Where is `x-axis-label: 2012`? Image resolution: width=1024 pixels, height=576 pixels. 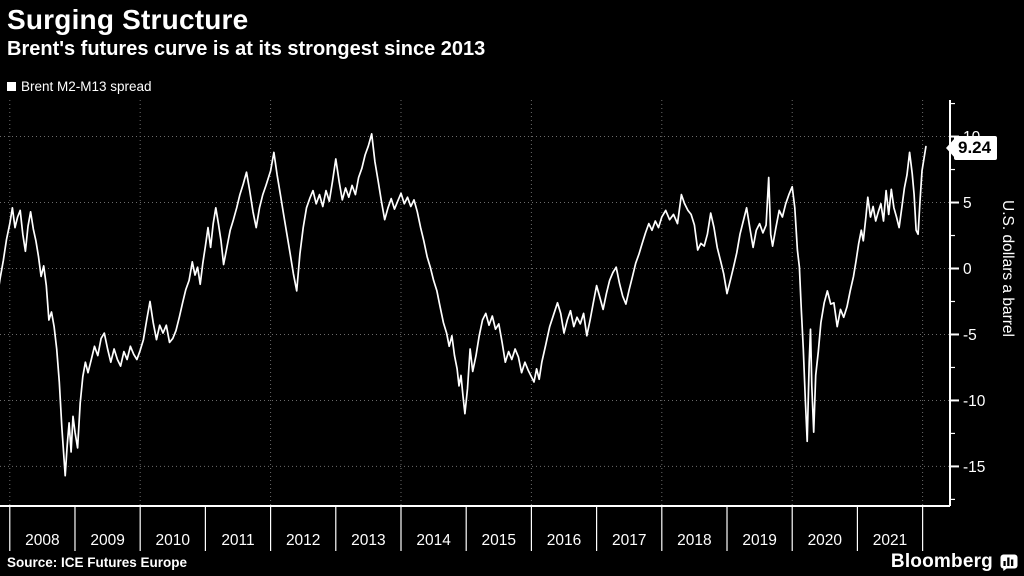 x-axis-label: 2012 is located at coordinates (303, 540).